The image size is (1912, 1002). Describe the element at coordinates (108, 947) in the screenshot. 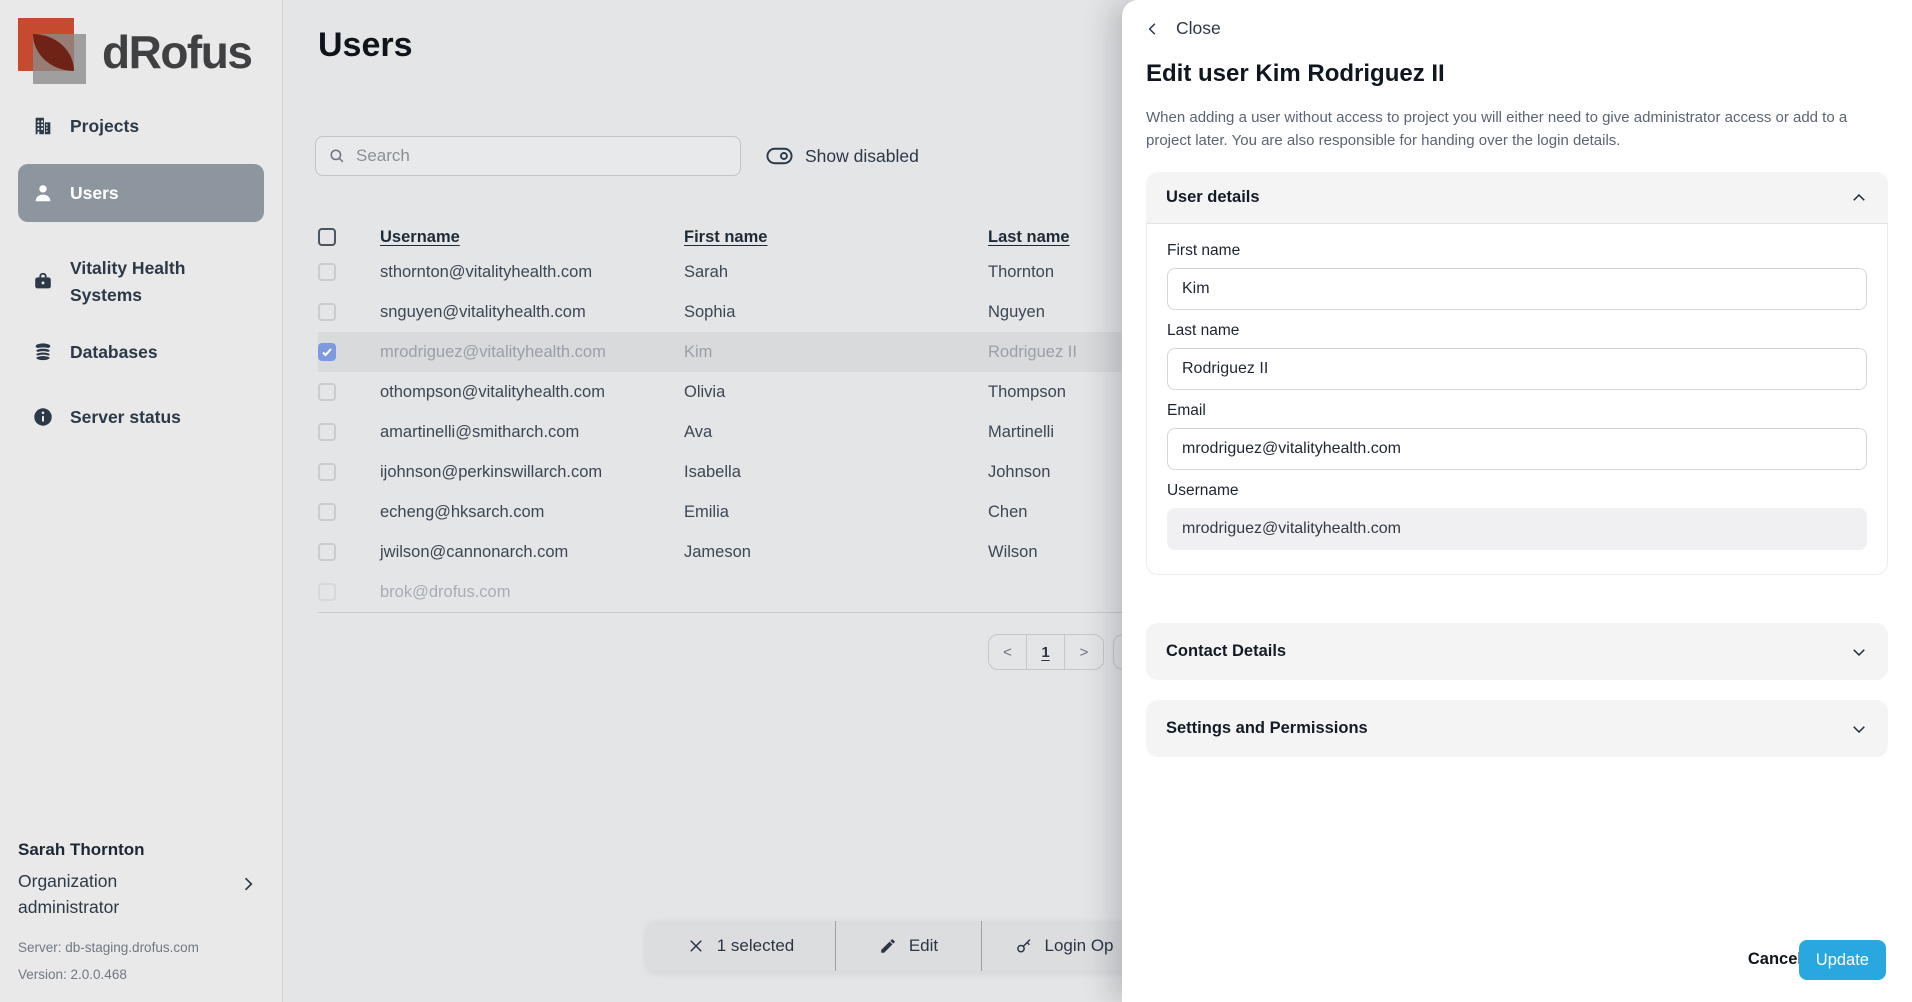

I see `server-info: Server: db-staging.drofus.com` at that location.